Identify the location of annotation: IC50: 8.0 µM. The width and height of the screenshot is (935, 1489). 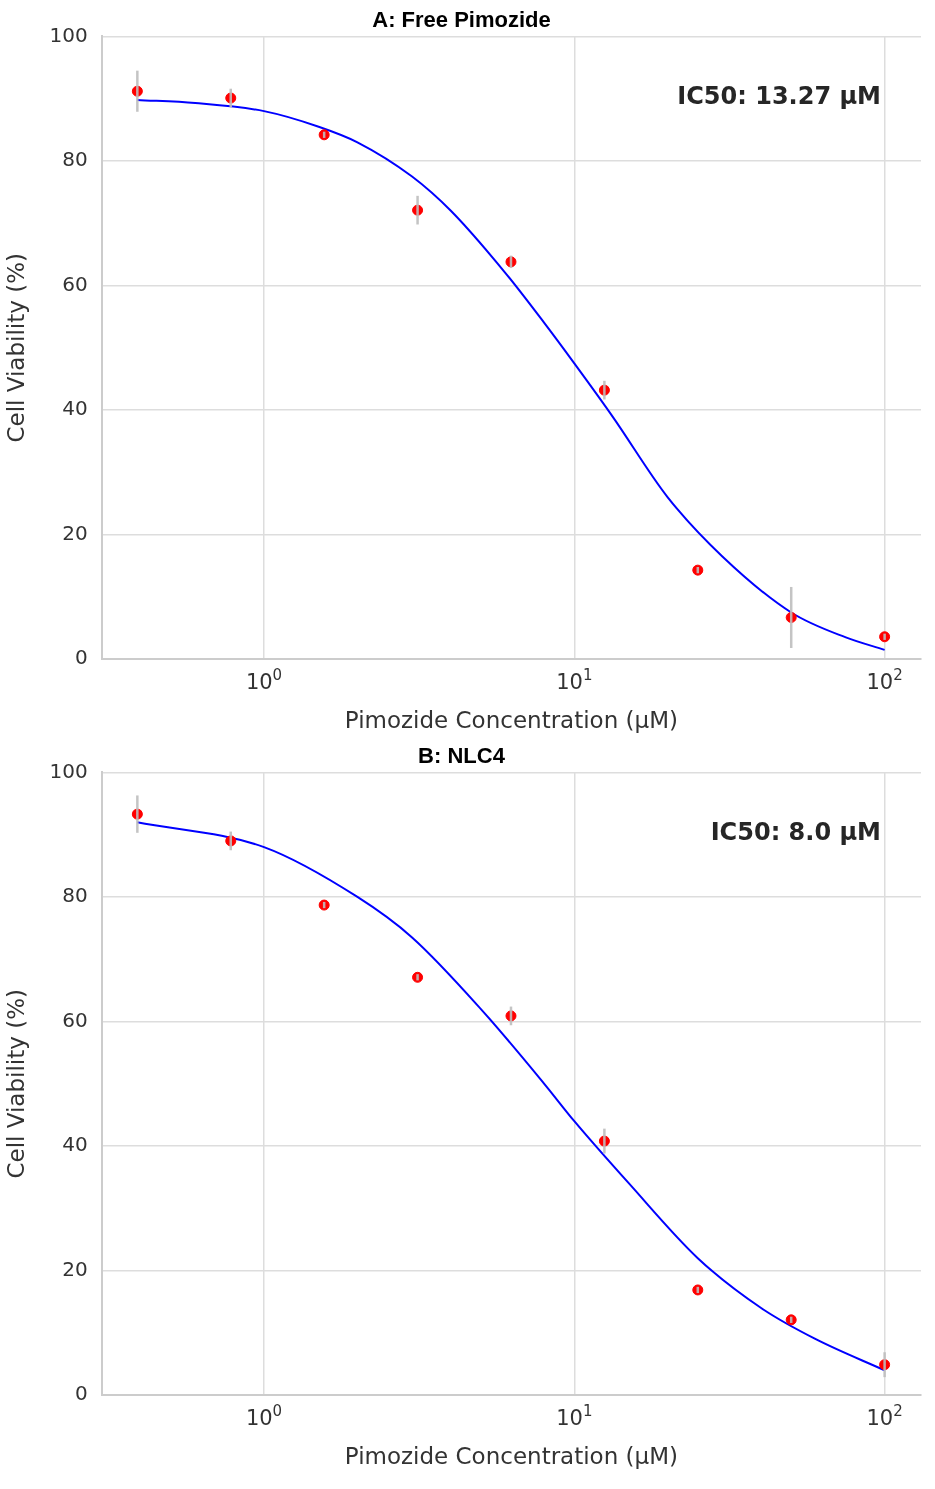
(795, 832).